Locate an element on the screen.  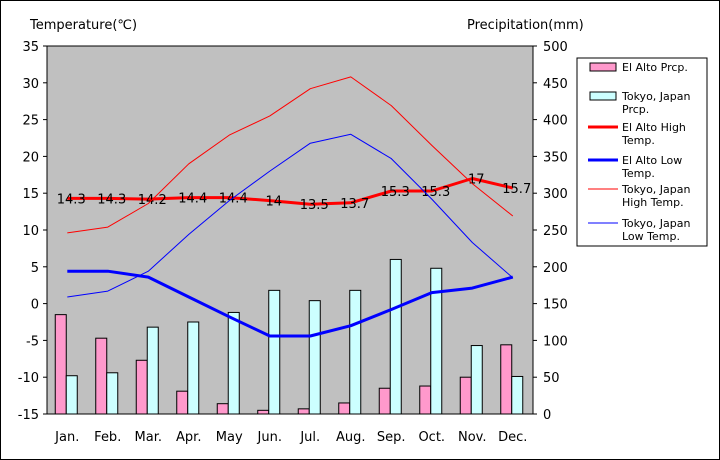
legend-label: Low Temp. is located at coordinates (651, 236).